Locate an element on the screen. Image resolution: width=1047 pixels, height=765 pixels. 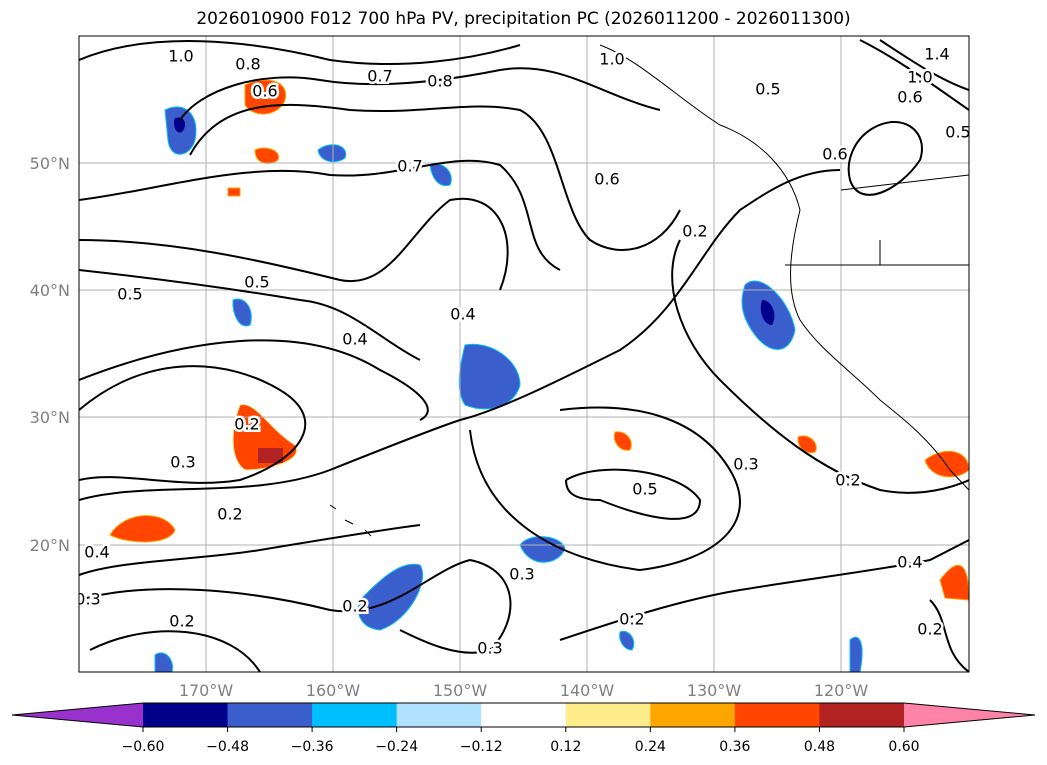
lon-axis-labels: 170°W 160°W 150°W 140°W 130°W 120°W is located at coordinates (524, 690).